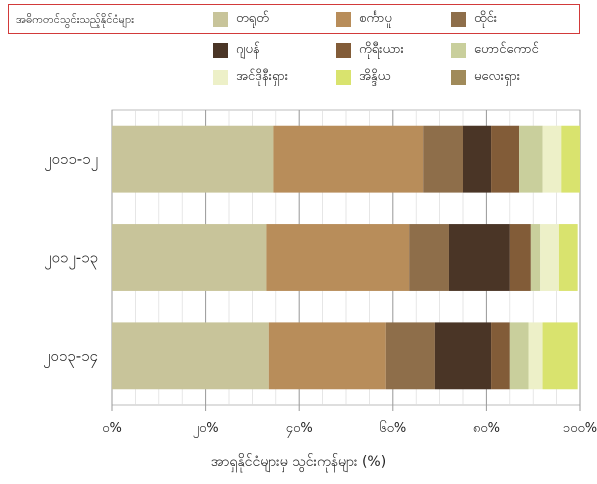  Describe the element at coordinates (381, 49) in the screenshot. I see `legend-label-korea: ကိုရီးယား` at that location.